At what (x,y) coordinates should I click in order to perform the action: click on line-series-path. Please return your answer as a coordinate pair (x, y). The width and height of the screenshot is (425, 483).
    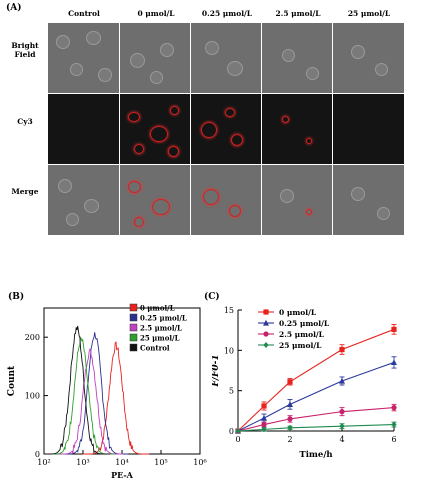
    Looking at the image, I should click on (316, 396).